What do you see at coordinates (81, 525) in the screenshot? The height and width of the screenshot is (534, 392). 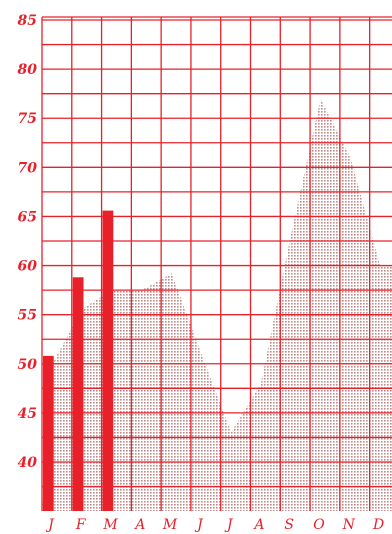 I see `x-tick-label: F` at bounding box center [81, 525].